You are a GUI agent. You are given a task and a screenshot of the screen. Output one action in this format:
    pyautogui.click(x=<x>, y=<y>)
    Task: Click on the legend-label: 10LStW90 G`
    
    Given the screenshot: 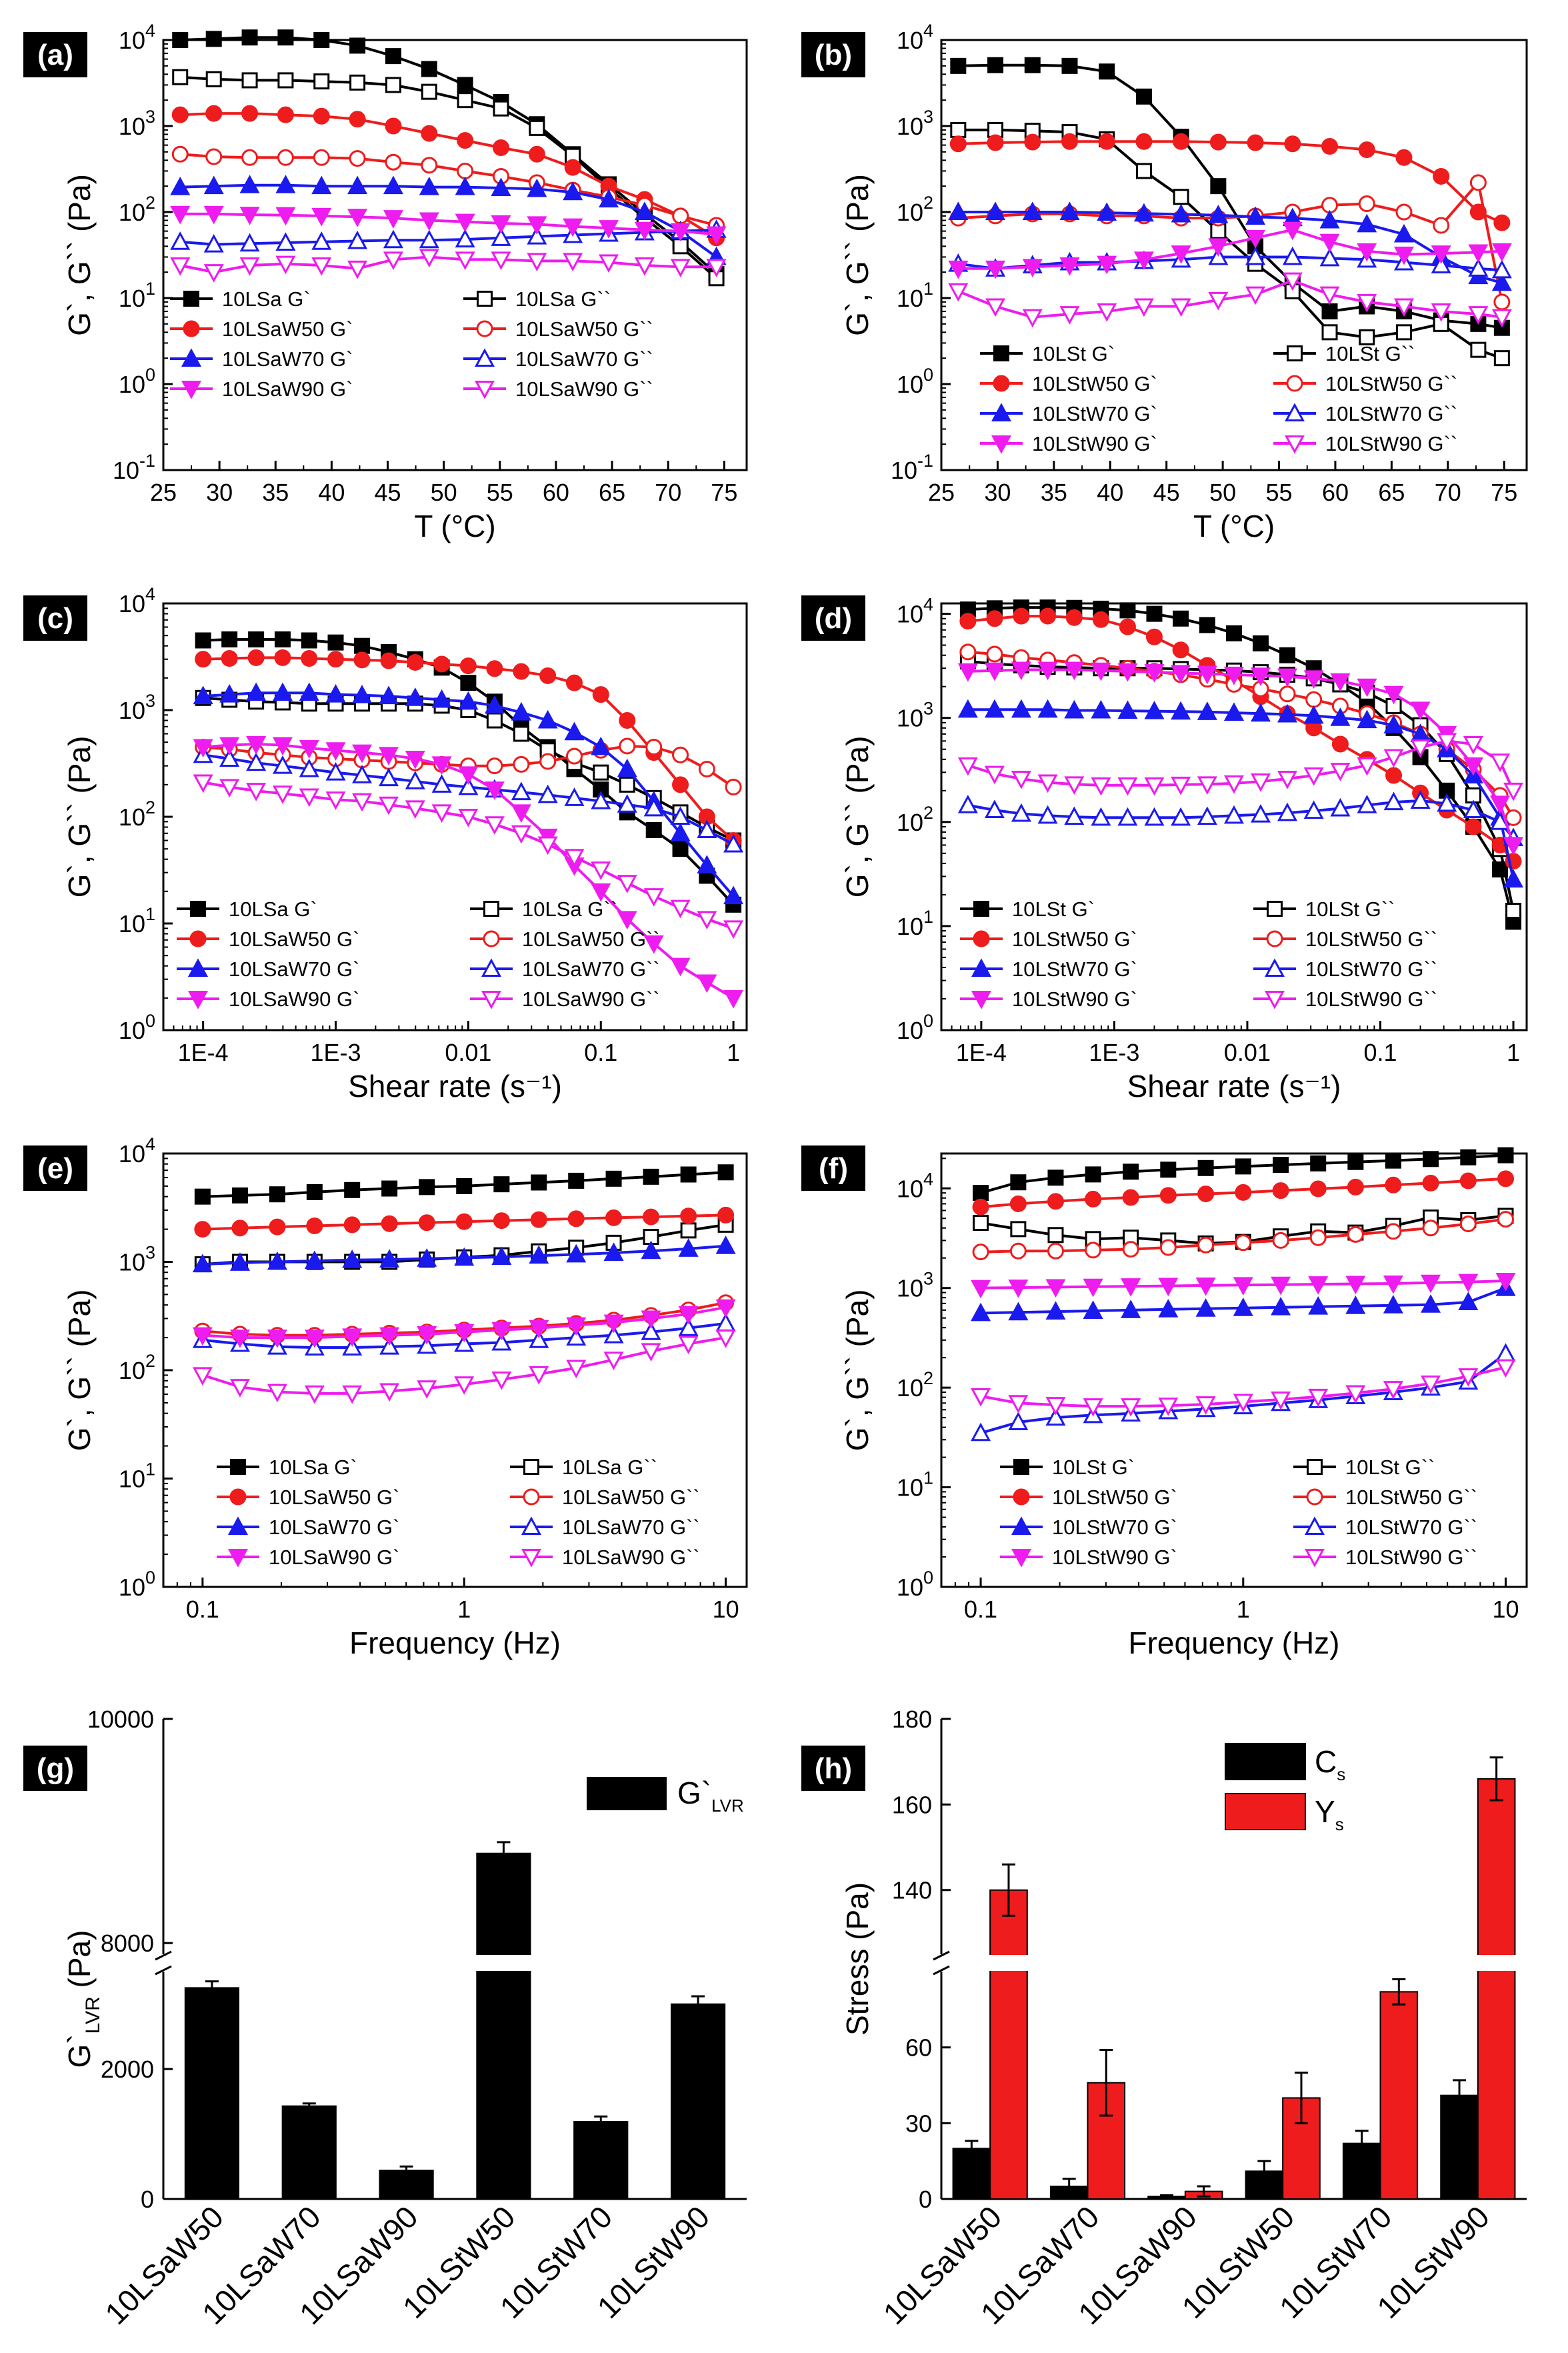 What is the action you would take?
    pyautogui.click(x=1114, y=1558)
    